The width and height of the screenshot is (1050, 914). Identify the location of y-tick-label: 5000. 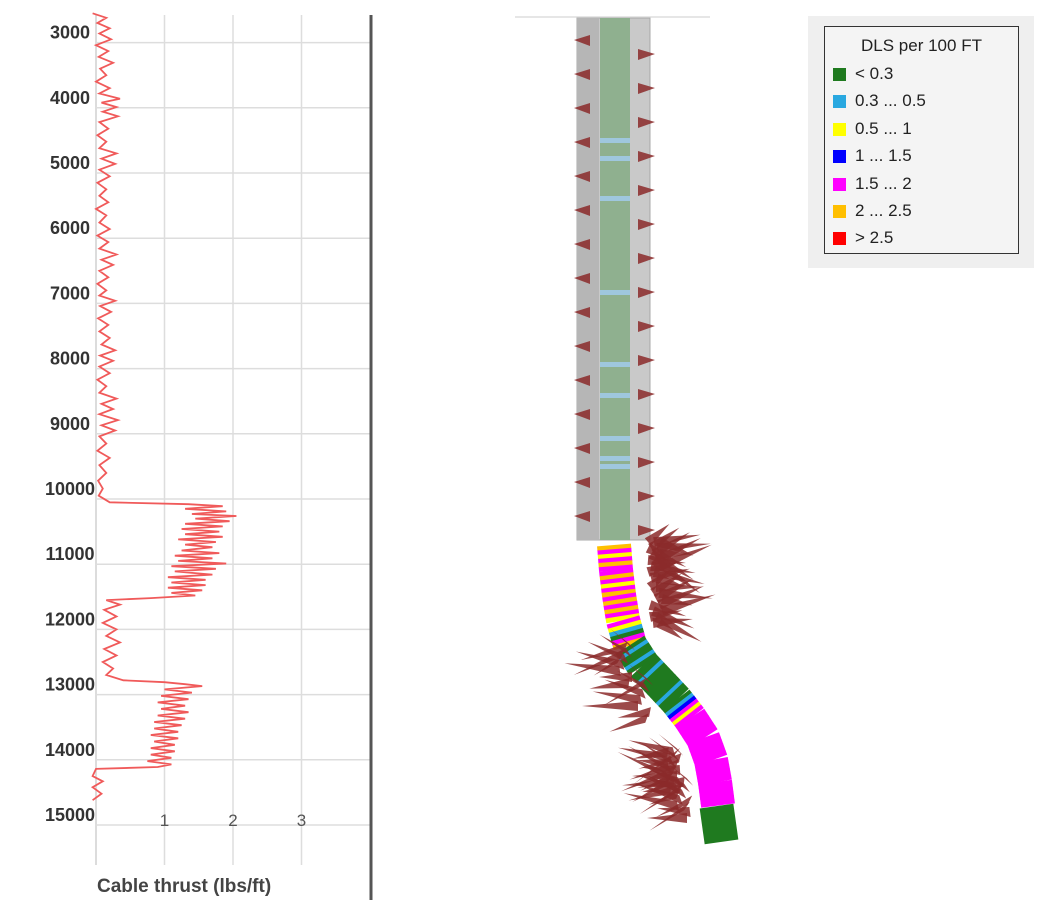
(70, 163).